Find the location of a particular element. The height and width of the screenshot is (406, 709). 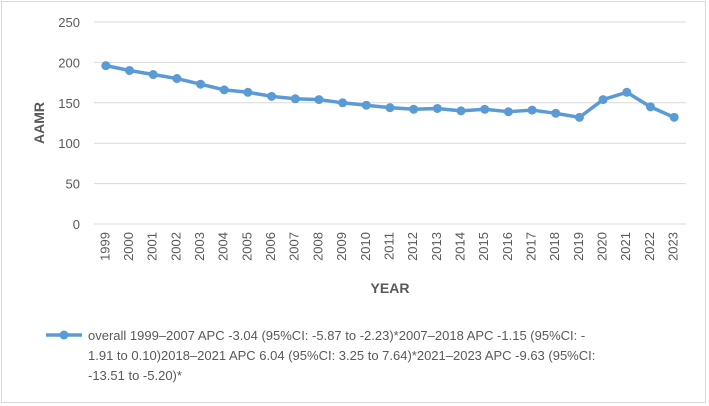

x-tick-label: 2012 is located at coordinates (412, 246).